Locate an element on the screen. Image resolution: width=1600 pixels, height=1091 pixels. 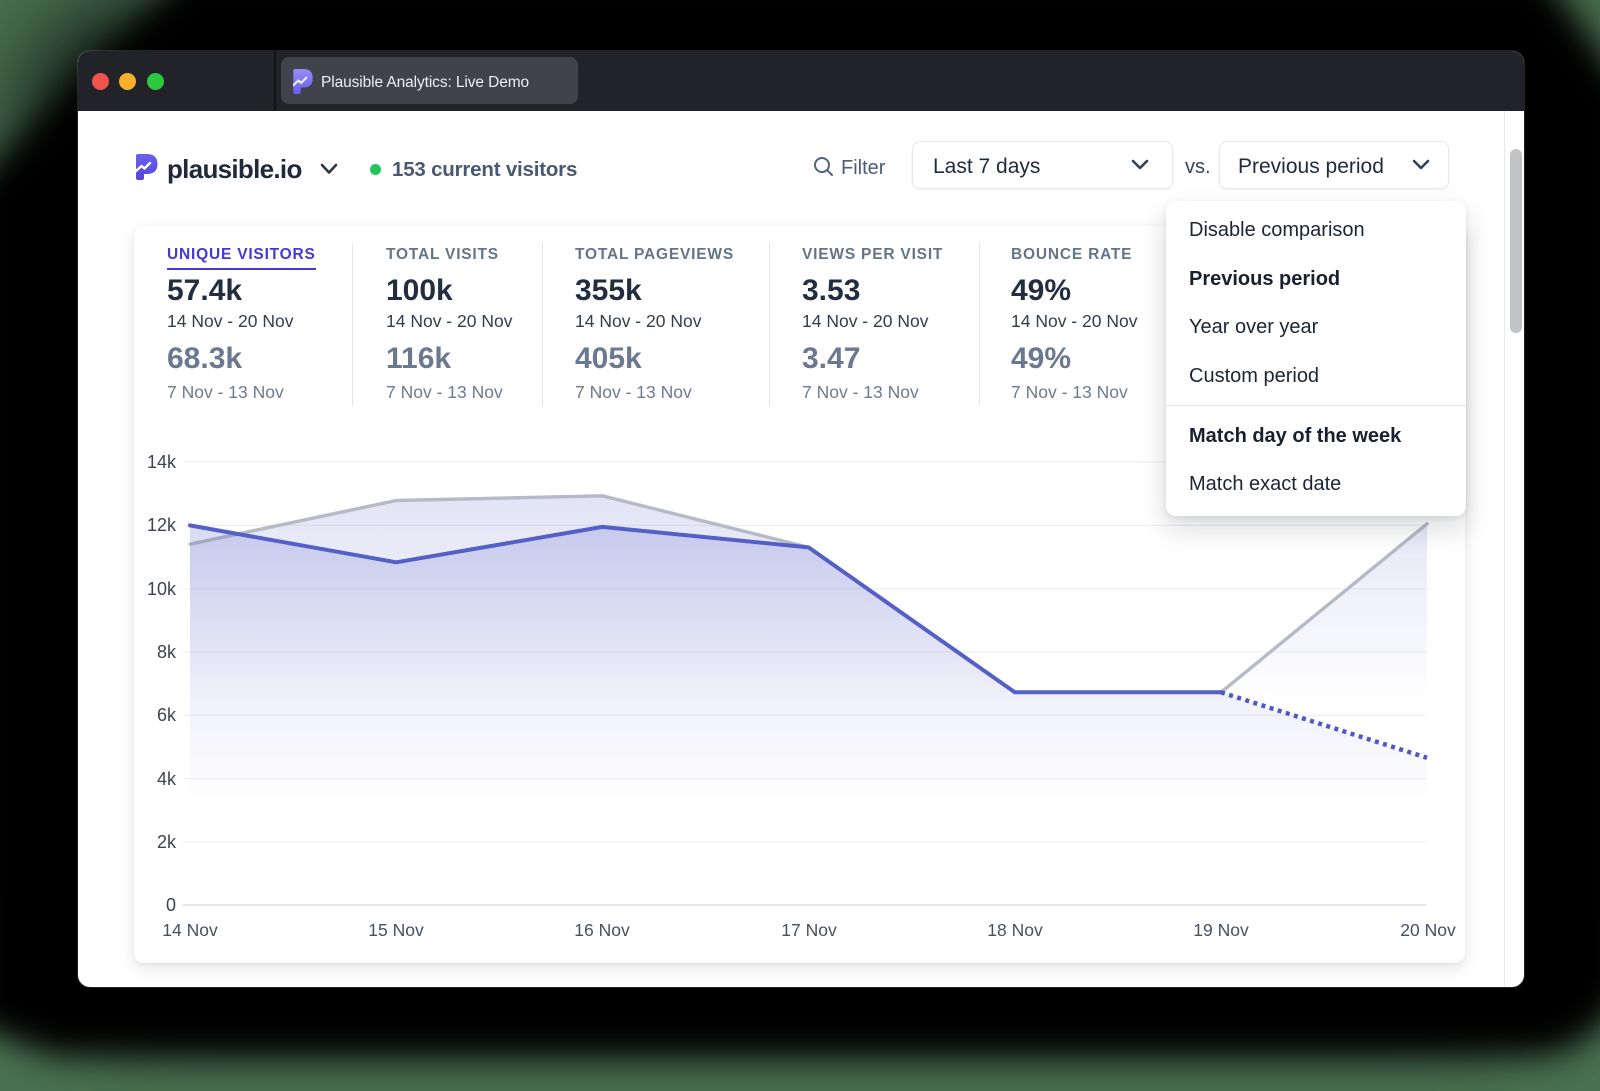
svg-text: 19 Nov is located at coordinates (1221, 930).